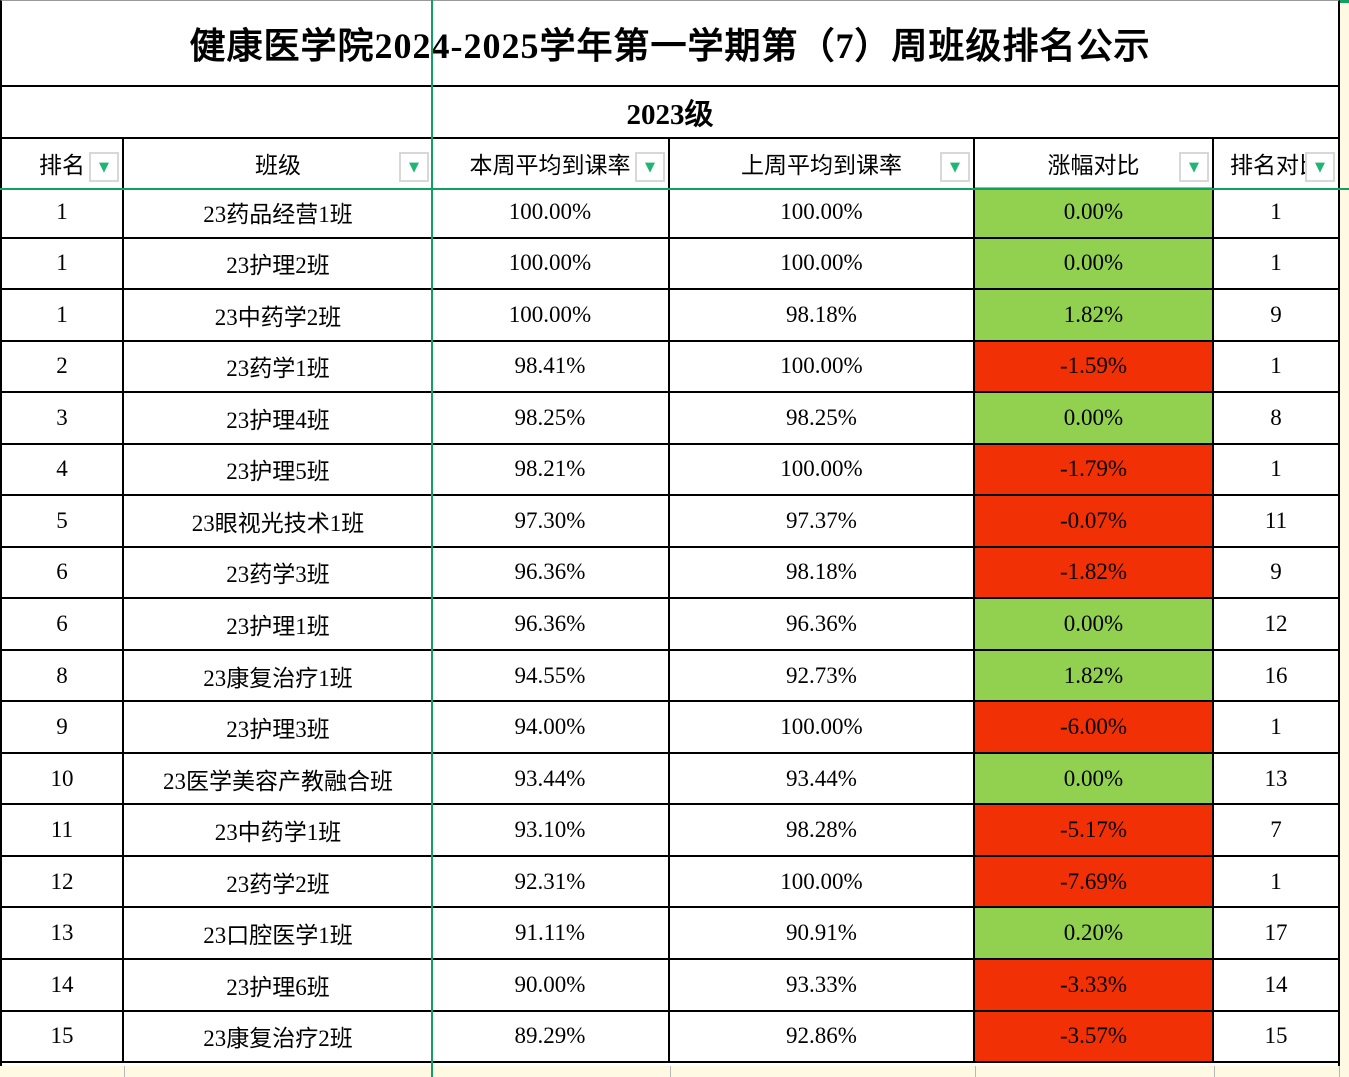 The height and width of the screenshot is (1077, 1349). Describe the element at coordinates (1320, 167) in the screenshot. I see `filter-button-rank-compare: ▼` at that location.